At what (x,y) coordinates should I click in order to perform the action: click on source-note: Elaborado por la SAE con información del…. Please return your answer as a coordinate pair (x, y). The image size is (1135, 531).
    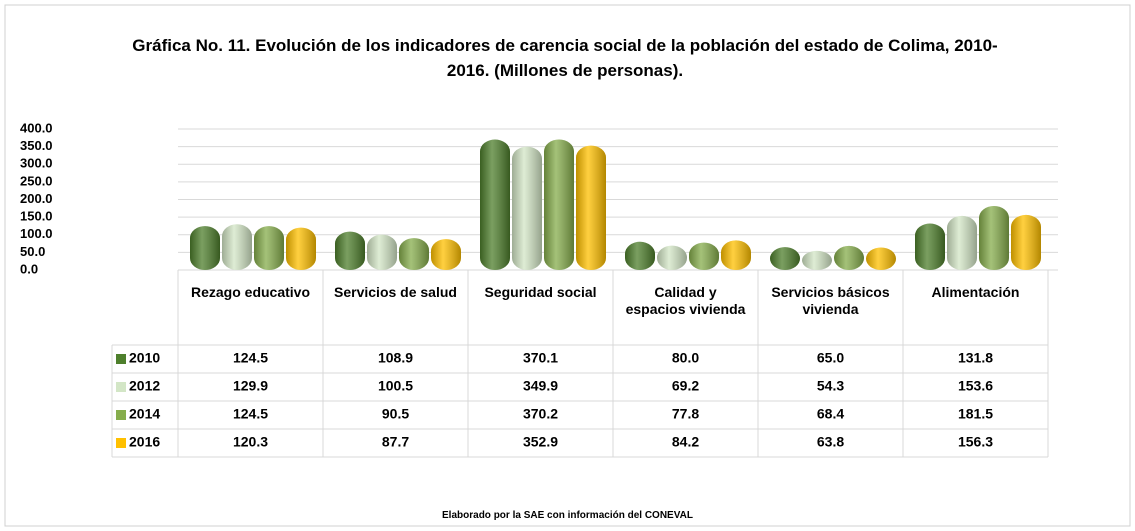
    Looking at the image, I should click on (567, 515).